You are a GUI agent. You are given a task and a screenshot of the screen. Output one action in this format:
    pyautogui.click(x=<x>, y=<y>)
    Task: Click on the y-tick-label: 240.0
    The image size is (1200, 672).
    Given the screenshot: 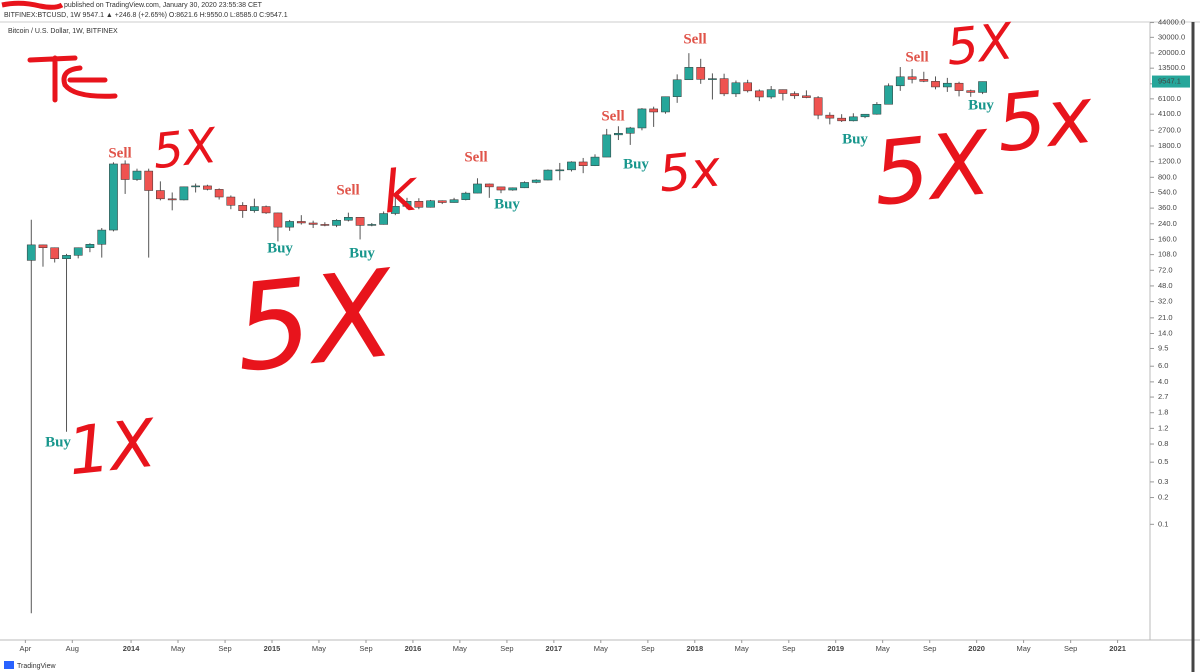 What is the action you would take?
    pyautogui.click(x=1167, y=223)
    